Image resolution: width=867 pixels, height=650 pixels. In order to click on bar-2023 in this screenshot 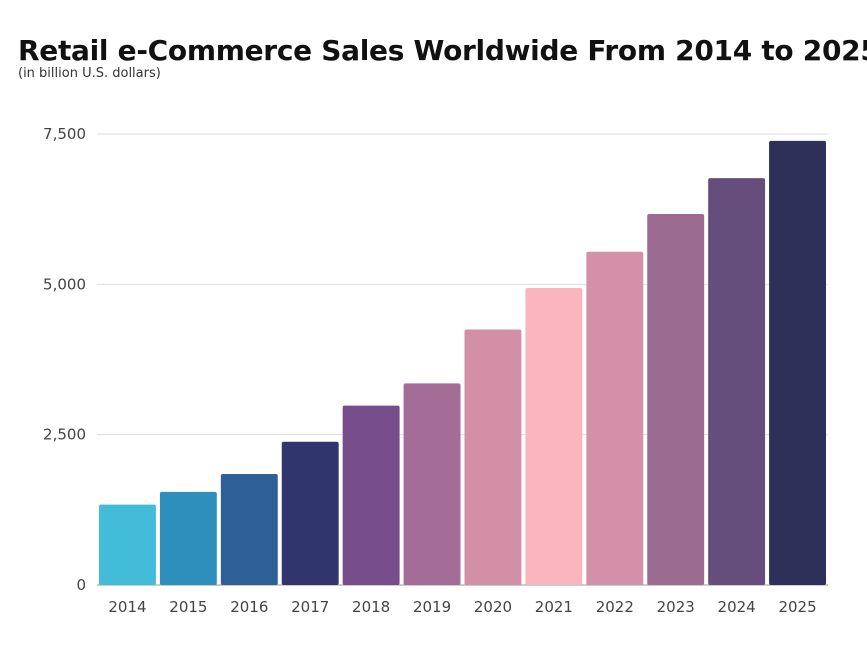, I will do `click(676, 399)`.